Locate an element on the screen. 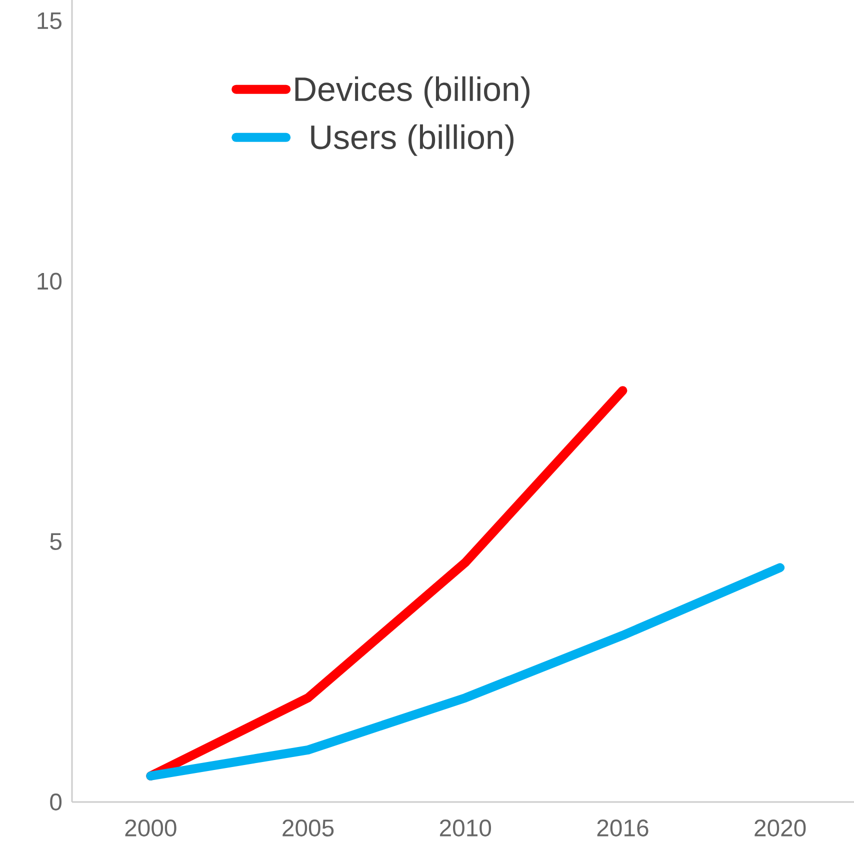  x-tick-label: 2020 is located at coordinates (780, 828).